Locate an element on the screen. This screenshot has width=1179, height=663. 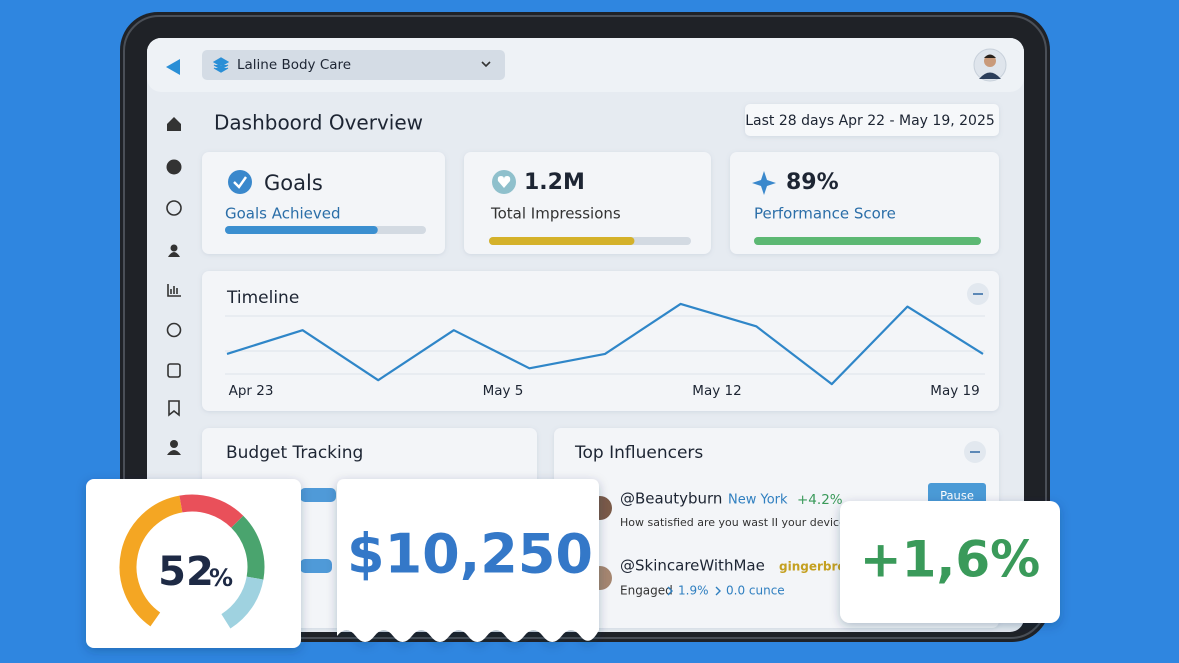
back-button is located at coordinates (173, 67).